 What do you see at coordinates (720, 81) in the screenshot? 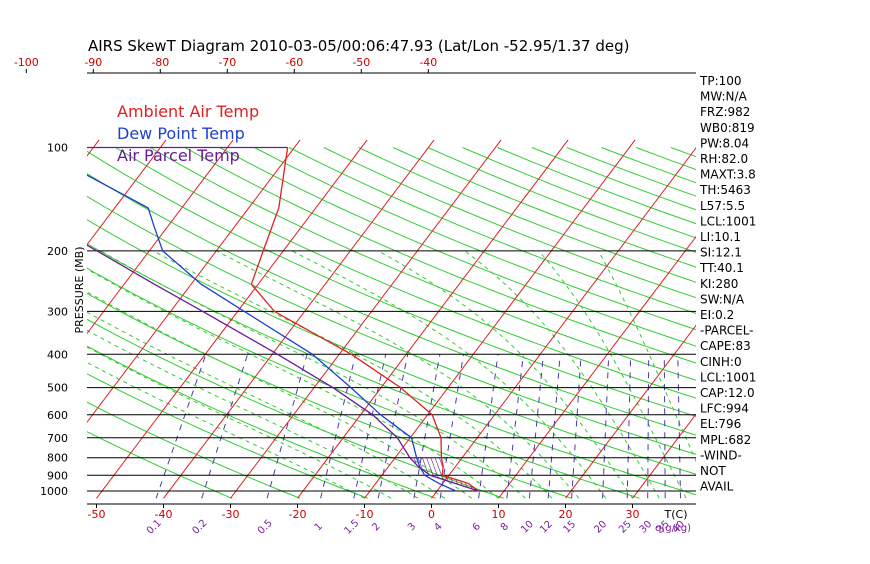
I see `index-entry: TP:100` at bounding box center [720, 81].